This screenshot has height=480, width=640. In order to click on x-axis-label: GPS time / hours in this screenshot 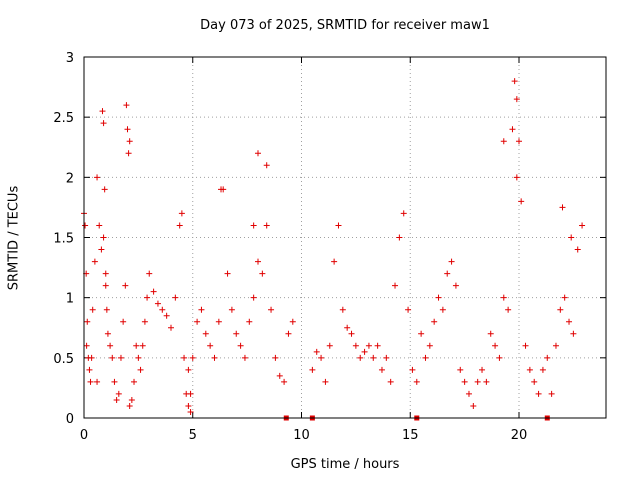, I will do `click(345, 464)`.